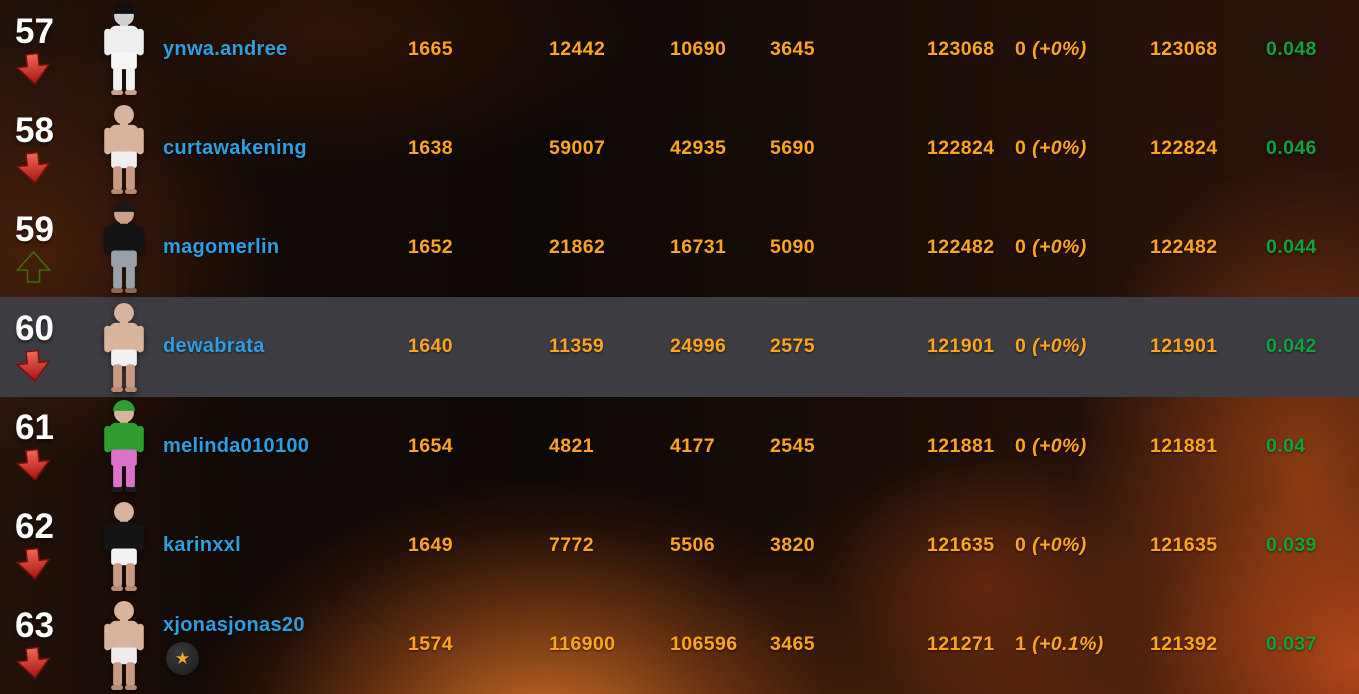 The height and width of the screenshot is (694, 1359). I want to click on username-link: ynwa.andree, so click(225, 49).